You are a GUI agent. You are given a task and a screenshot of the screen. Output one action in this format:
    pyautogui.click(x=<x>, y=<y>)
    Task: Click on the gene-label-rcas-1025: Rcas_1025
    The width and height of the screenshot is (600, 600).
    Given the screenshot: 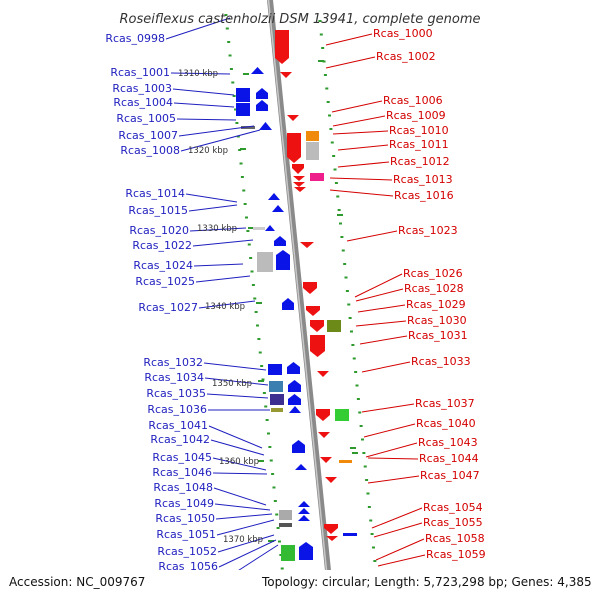 What is the action you would take?
    pyautogui.click(x=165, y=281)
    